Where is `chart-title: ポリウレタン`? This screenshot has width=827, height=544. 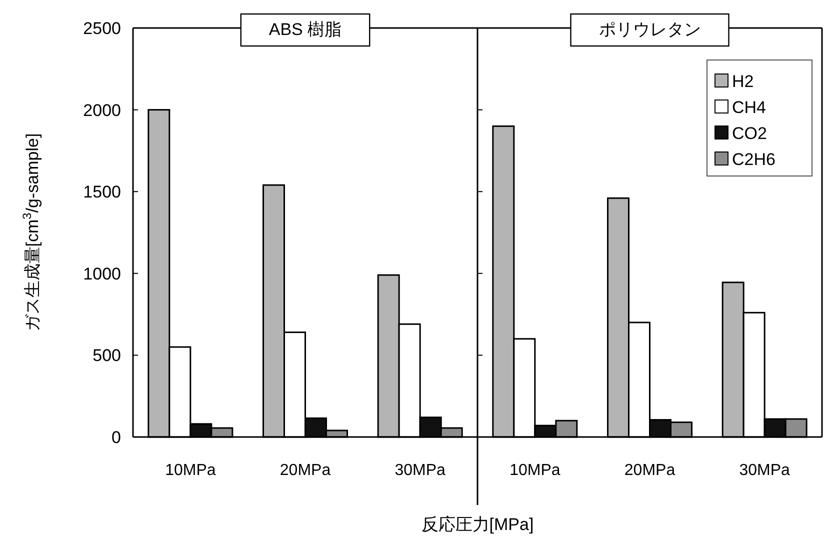
chart-title: ポリウレタン is located at coordinates (649, 29).